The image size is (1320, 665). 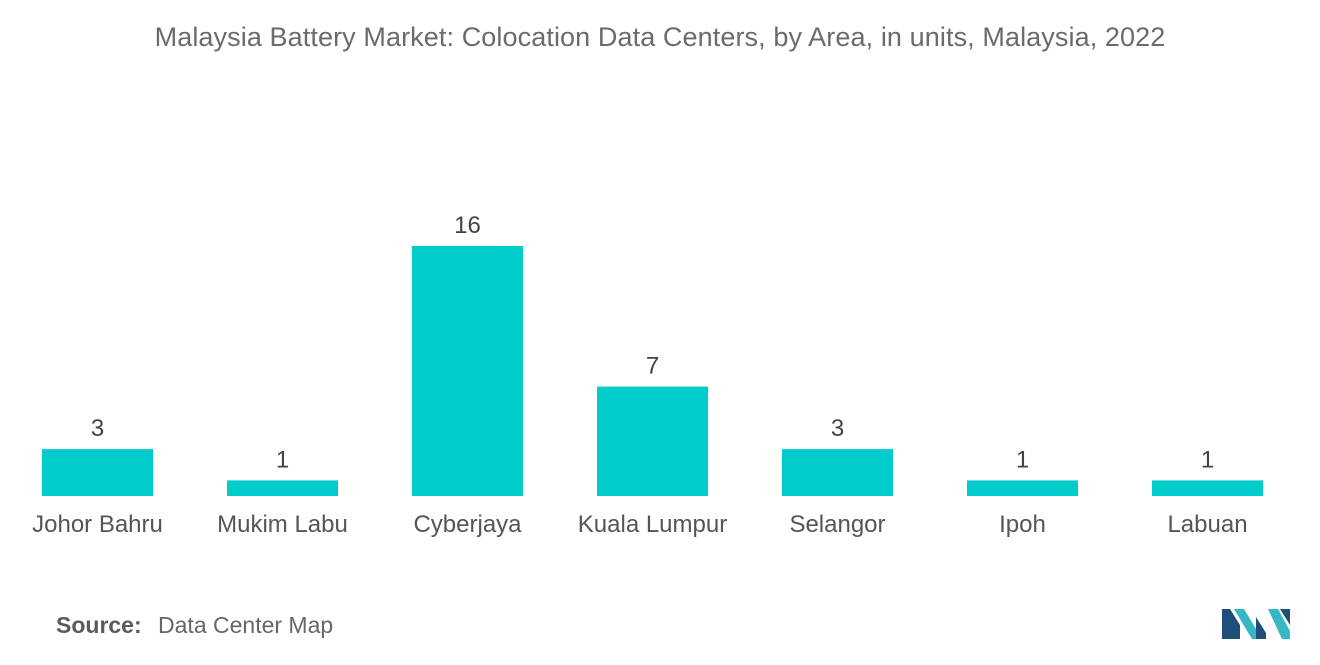 I want to click on source-label: Source:, so click(x=99, y=625).